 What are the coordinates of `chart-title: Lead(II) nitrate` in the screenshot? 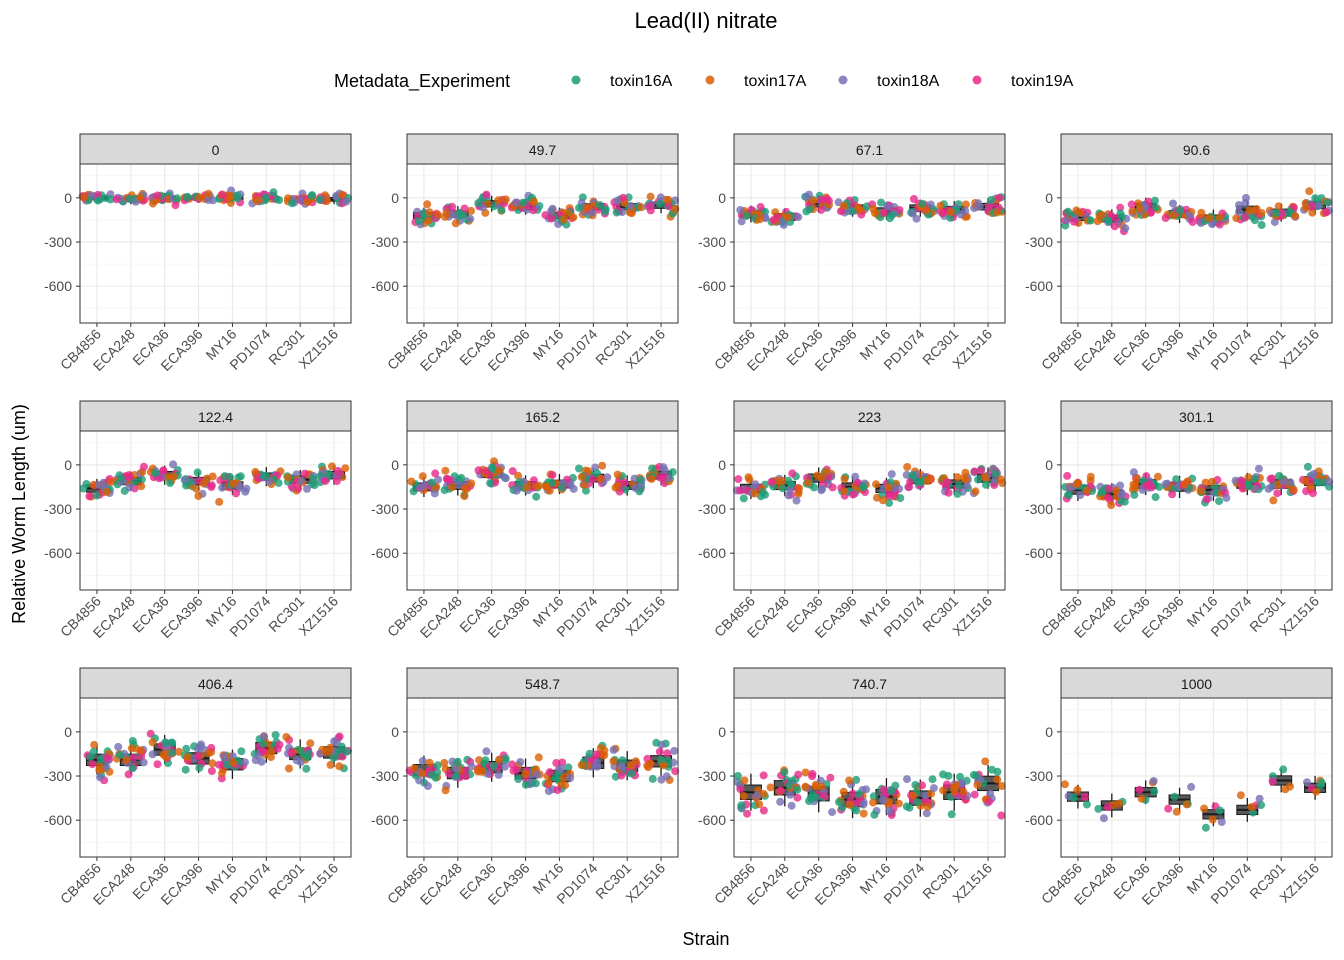 It's located at (705, 20).